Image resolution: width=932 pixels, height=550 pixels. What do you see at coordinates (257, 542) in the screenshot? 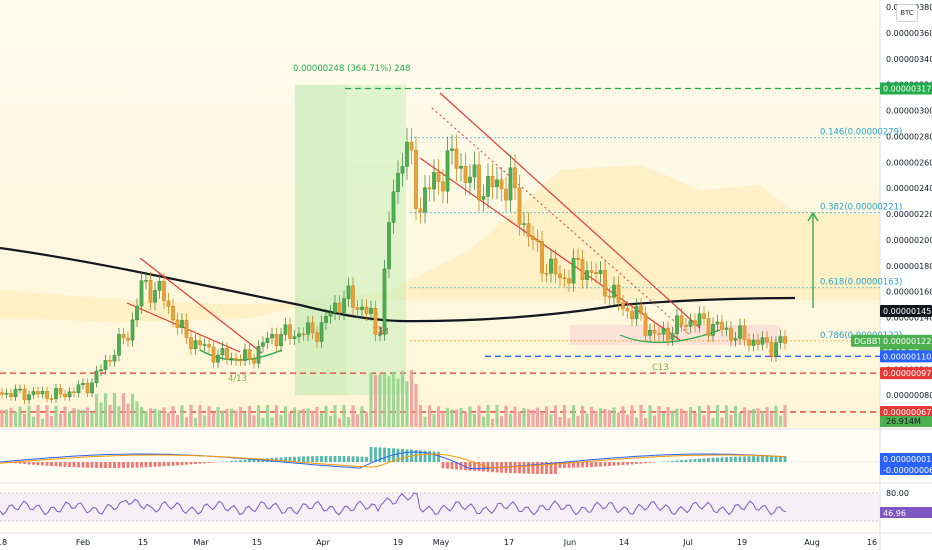
I see `time-tick-label: 15` at bounding box center [257, 542].